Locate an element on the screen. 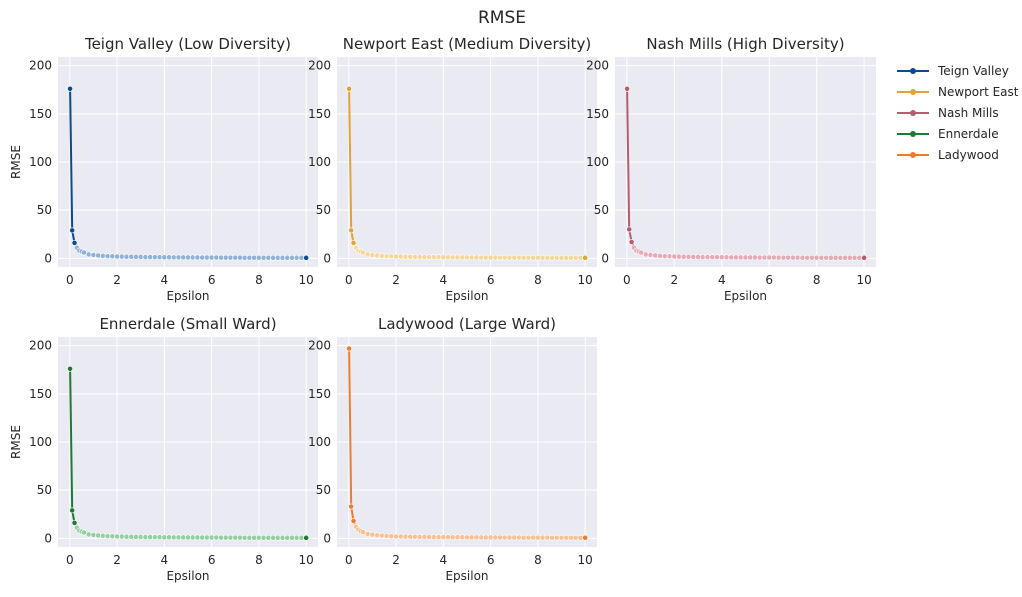 This screenshot has height=597, width=1022. x-tick-label: 0 is located at coordinates (349, 560).